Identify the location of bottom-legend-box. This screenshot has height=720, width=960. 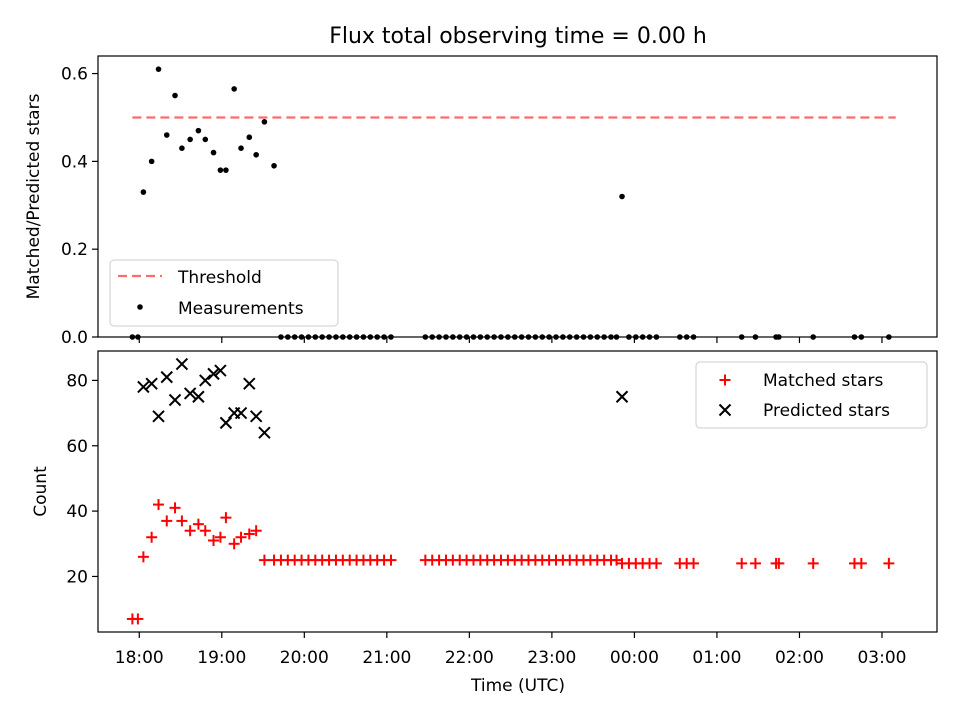
(811, 395).